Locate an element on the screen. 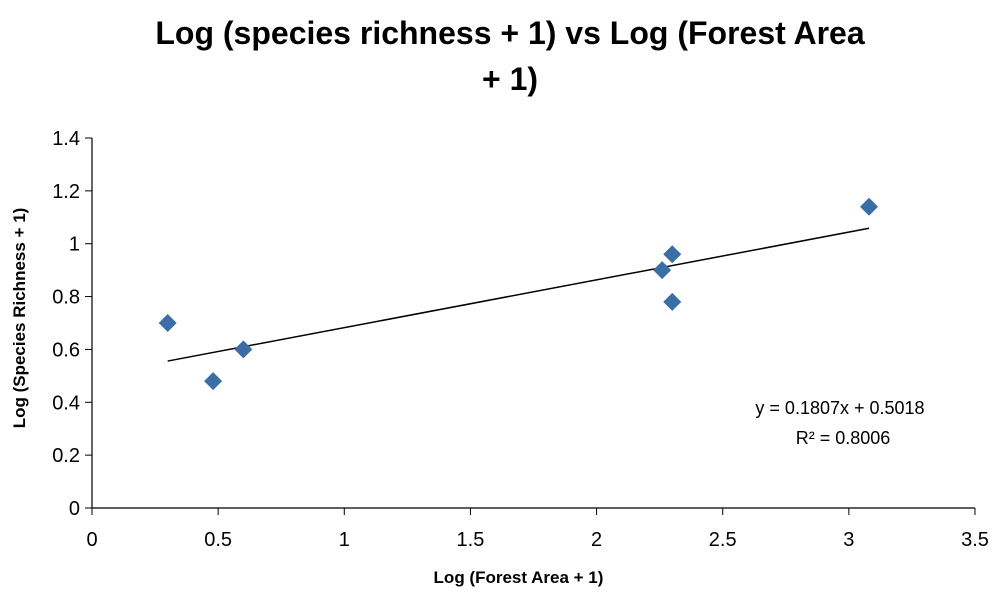 Image resolution: width=1000 pixels, height=596 pixels. chart-title-line2: + 1) is located at coordinates (510, 79).